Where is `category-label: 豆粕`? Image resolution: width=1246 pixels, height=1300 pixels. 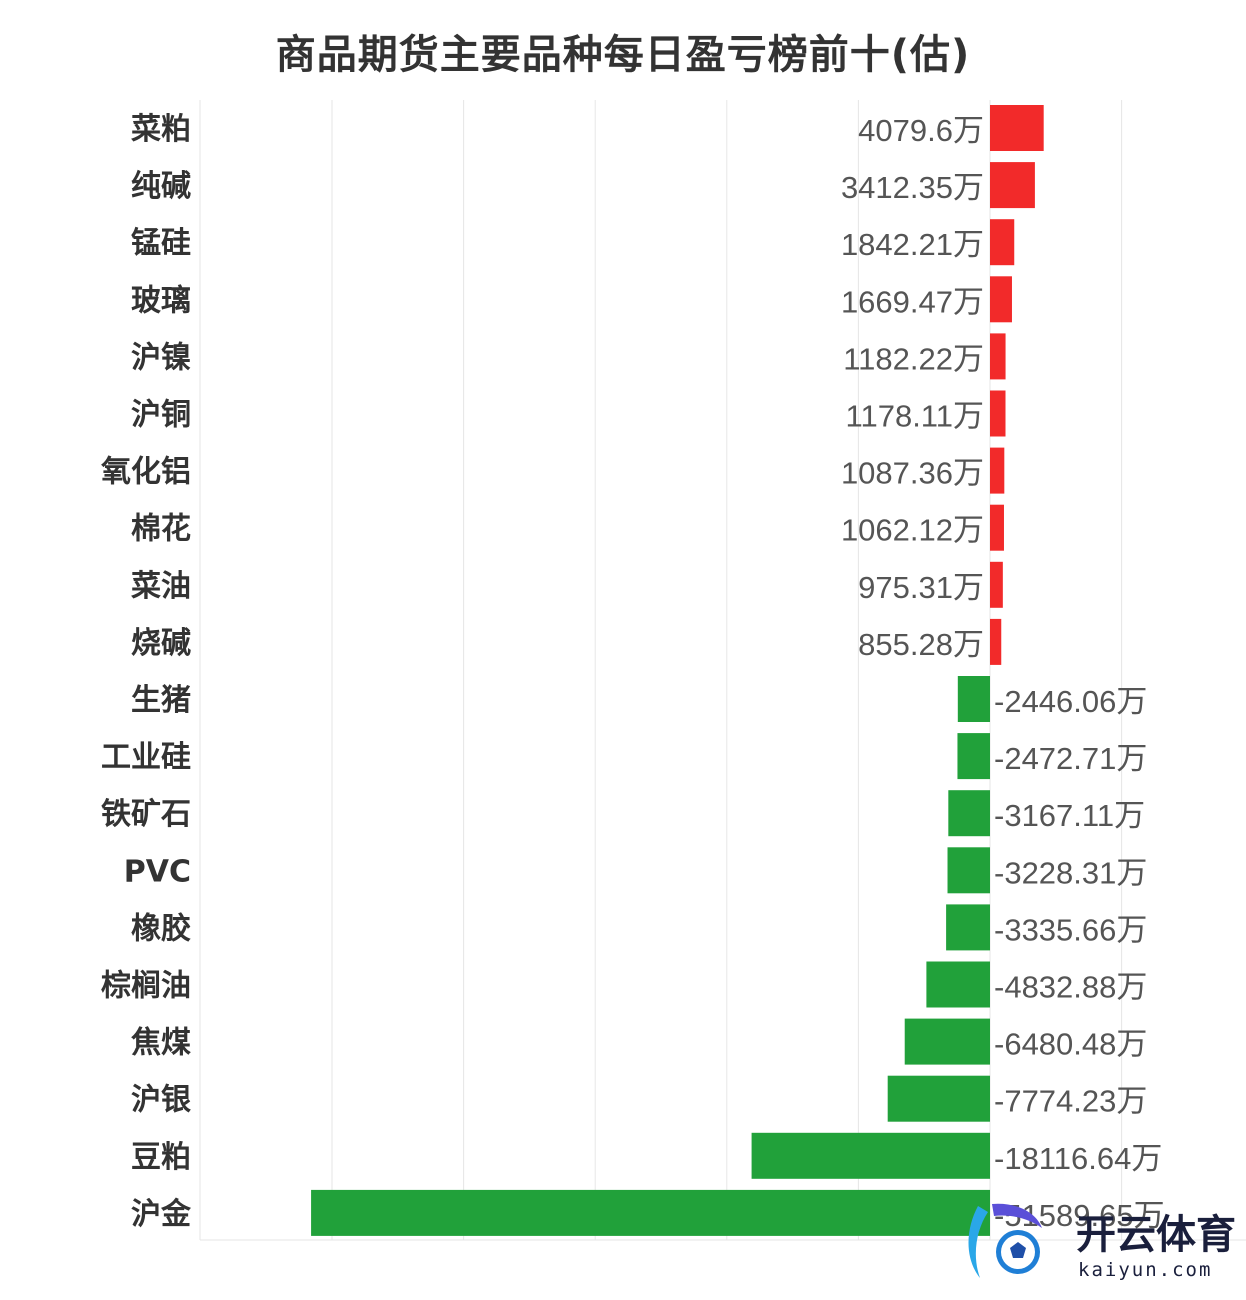
category-label: 豆粕 is located at coordinates (161, 1157).